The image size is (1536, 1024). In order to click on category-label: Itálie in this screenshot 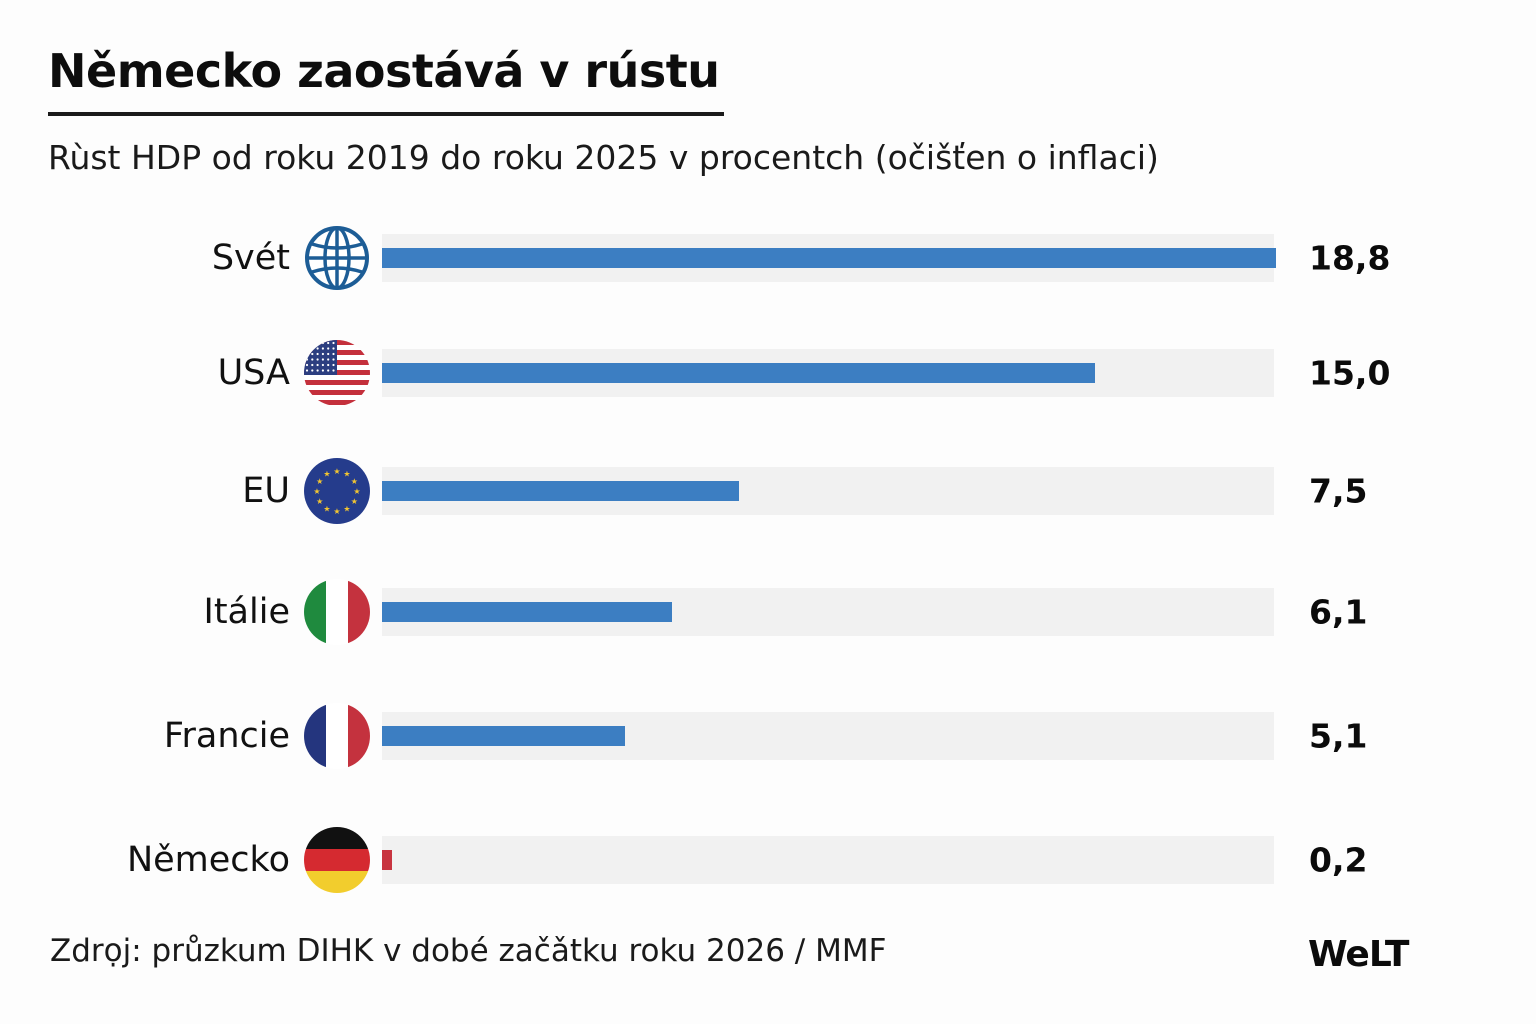, I will do `click(246, 612)`.